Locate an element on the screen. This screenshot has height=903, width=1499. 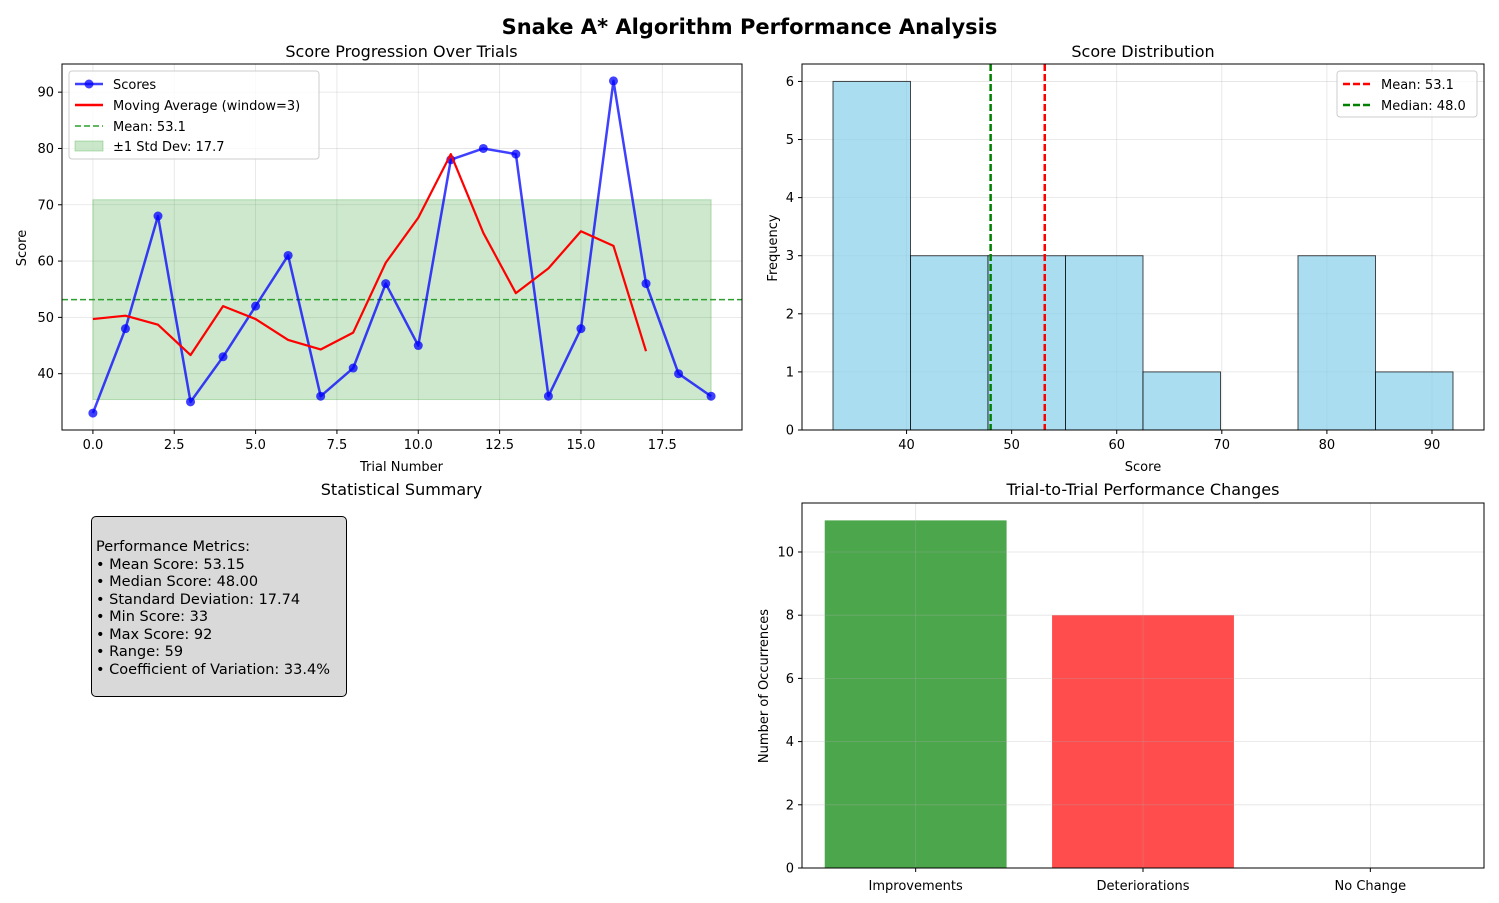
y-tick-label: 90 is located at coordinates (45, 93).